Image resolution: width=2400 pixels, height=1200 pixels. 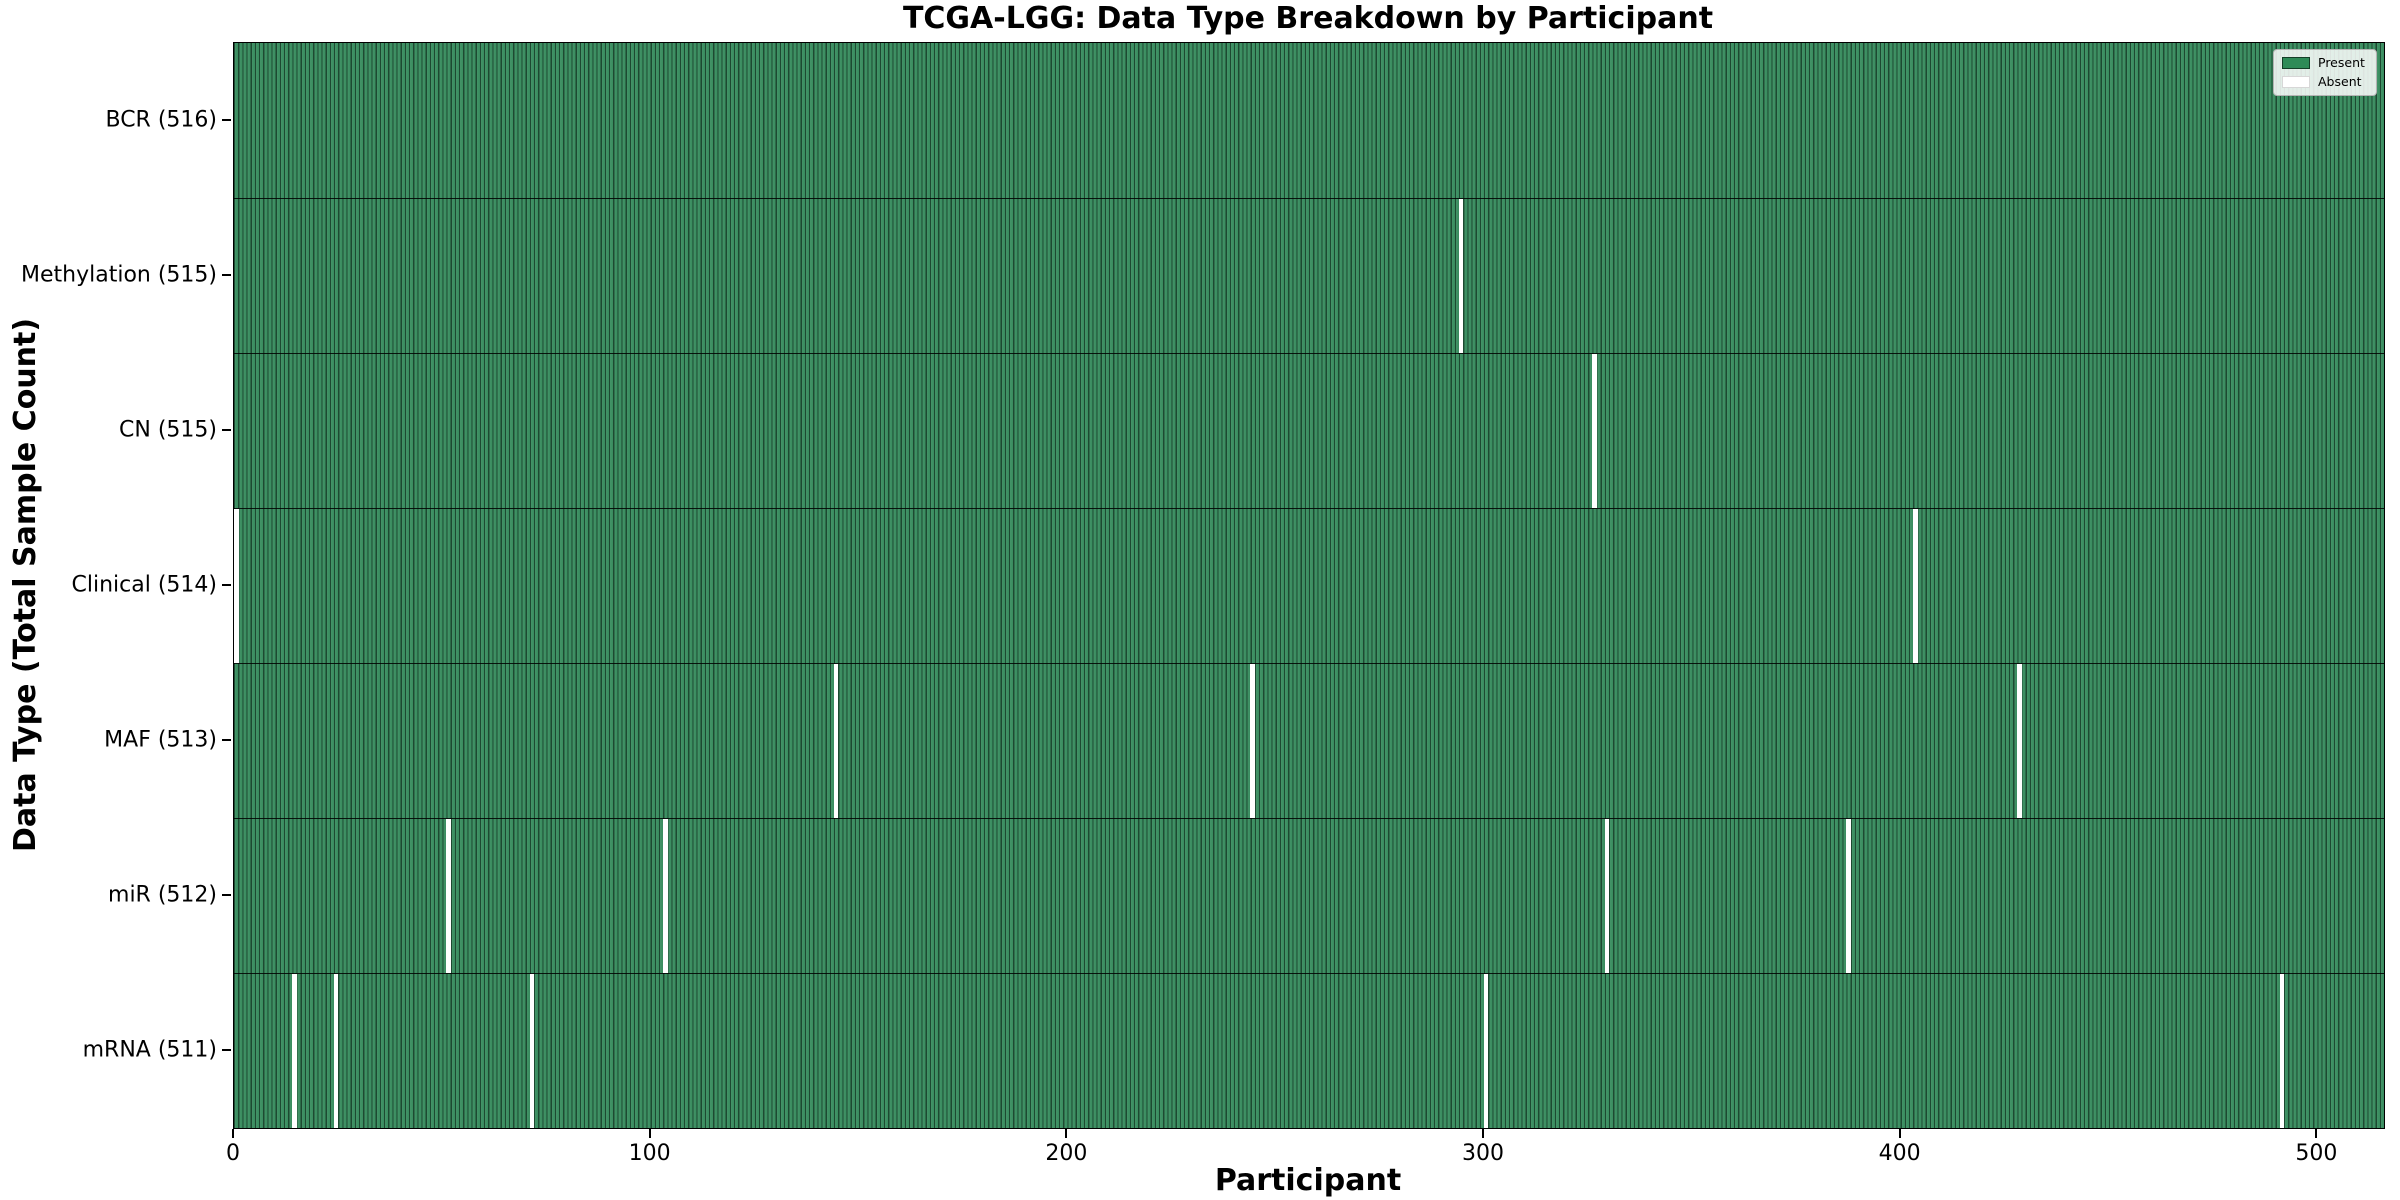 What do you see at coordinates (2296, 62) in the screenshot?
I see `present-swatch-icon` at bounding box center [2296, 62].